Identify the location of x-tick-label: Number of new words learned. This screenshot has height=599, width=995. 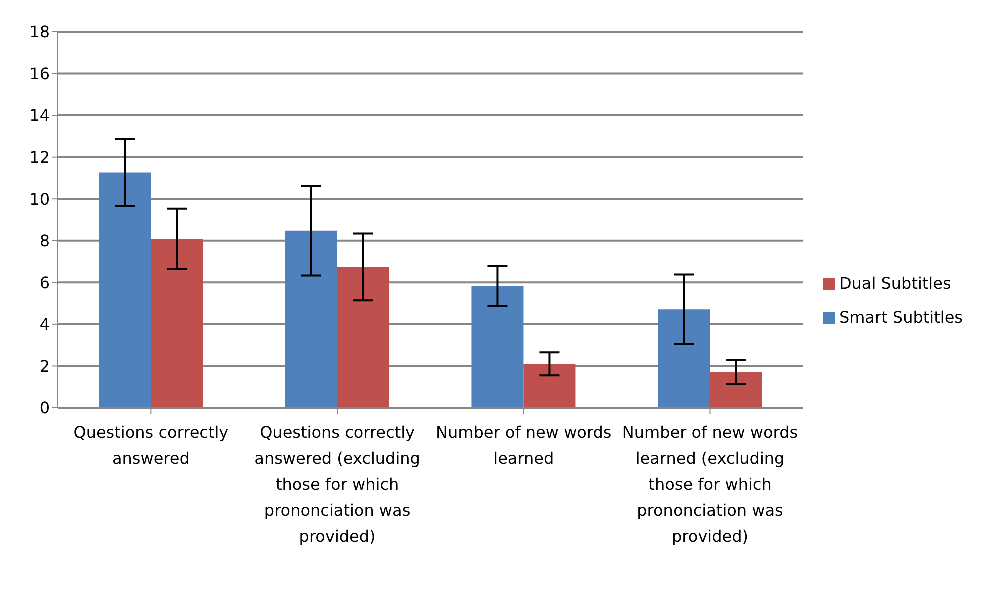
(524, 445).